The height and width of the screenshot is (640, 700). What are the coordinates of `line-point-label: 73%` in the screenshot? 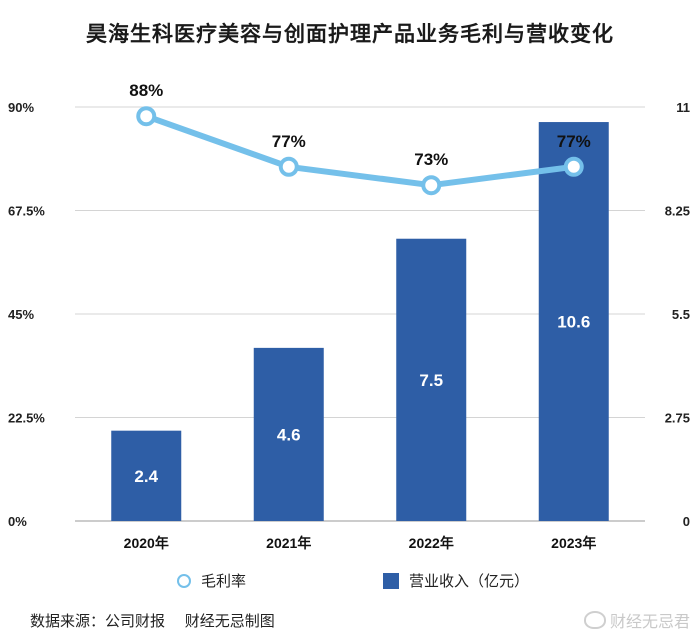 It's located at (431, 159).